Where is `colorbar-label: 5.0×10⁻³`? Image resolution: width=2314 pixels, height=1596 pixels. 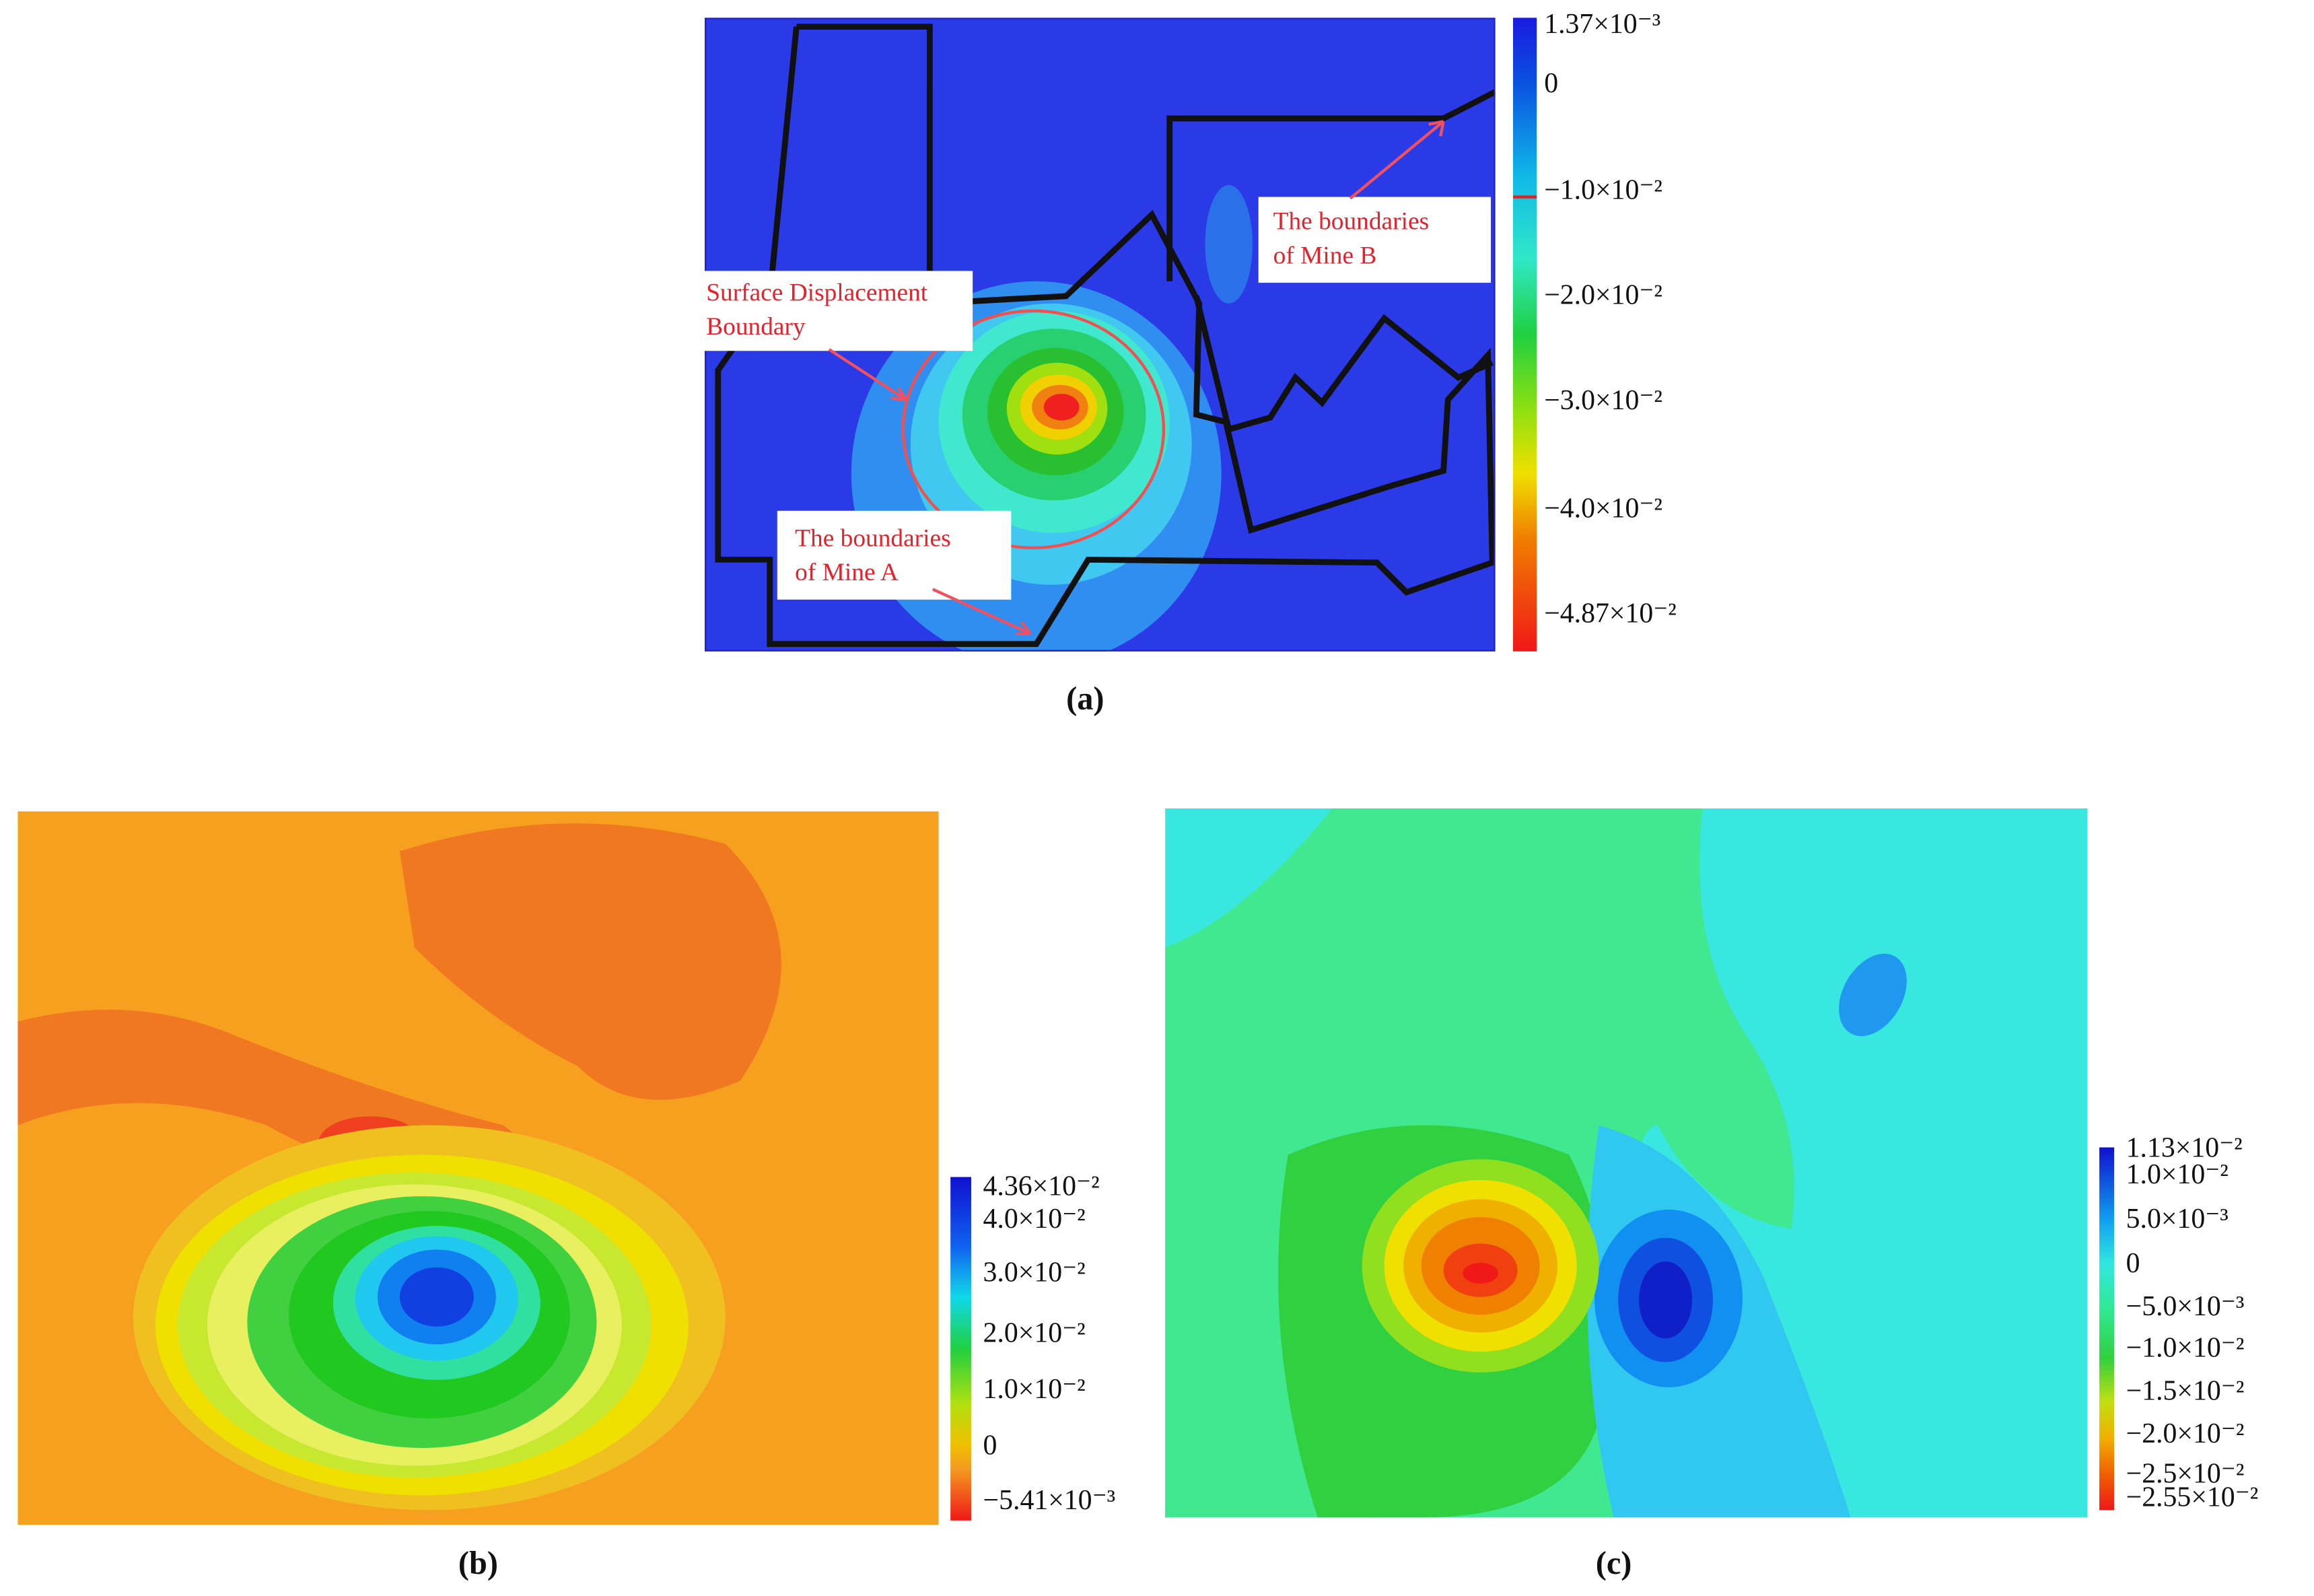 colorbar-label: 5.0×10⁻³ is located at coordinates (2177, 1219).